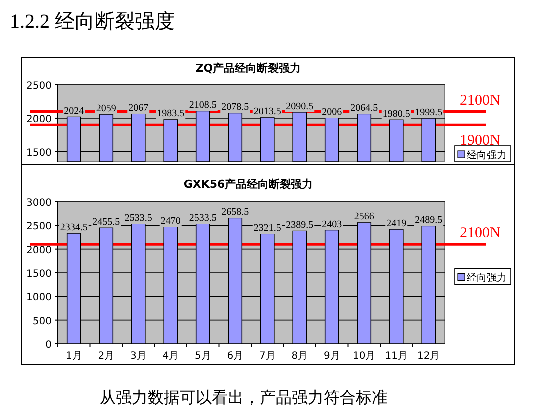 Image resolution: width=550 pixels, height=419 pixels. Describe the element at coordinates (138, 108) in the screenshot. I see `data-label: 2067` at that location.